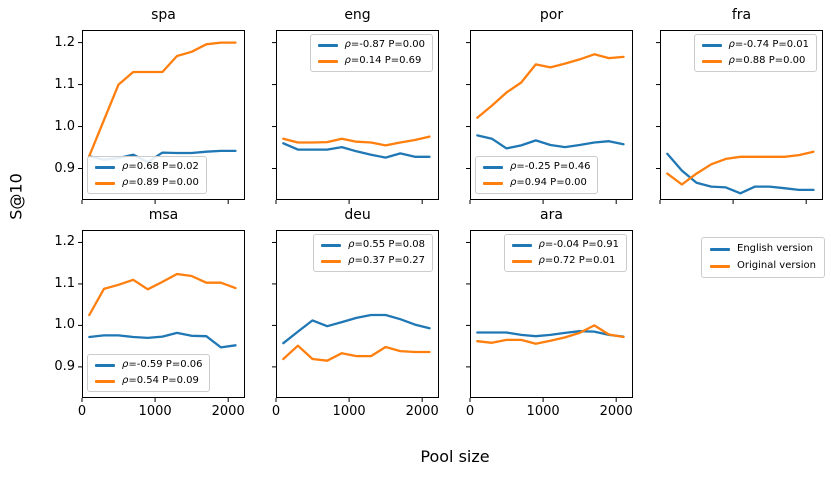 The height and width of the screenshot is (484, 831). What do you see at coordinates (160, 182) in the screenshot?
I see `legend-label: ρ=0.89 P=0.00` at bounding box center [160, 182].